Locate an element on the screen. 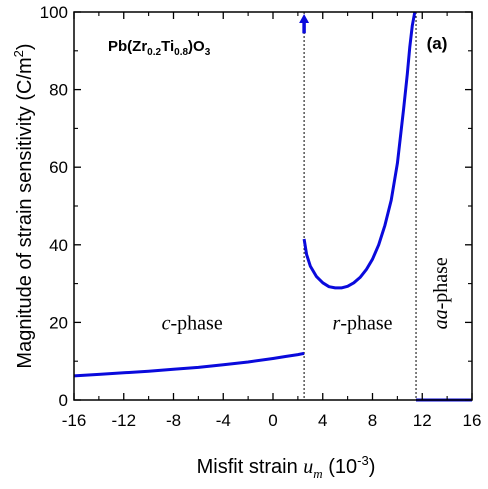 The height and width of the screenshot is (489, 488). x-tick-label: 4 is located at coordinates (322, 420).